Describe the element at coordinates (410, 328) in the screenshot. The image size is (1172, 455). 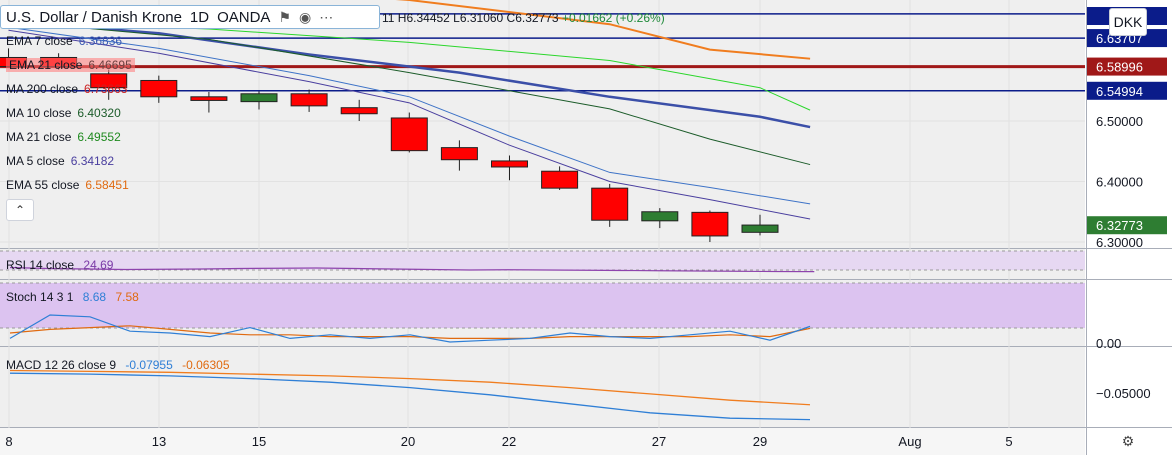
I see `stoch-k-line` at that location.